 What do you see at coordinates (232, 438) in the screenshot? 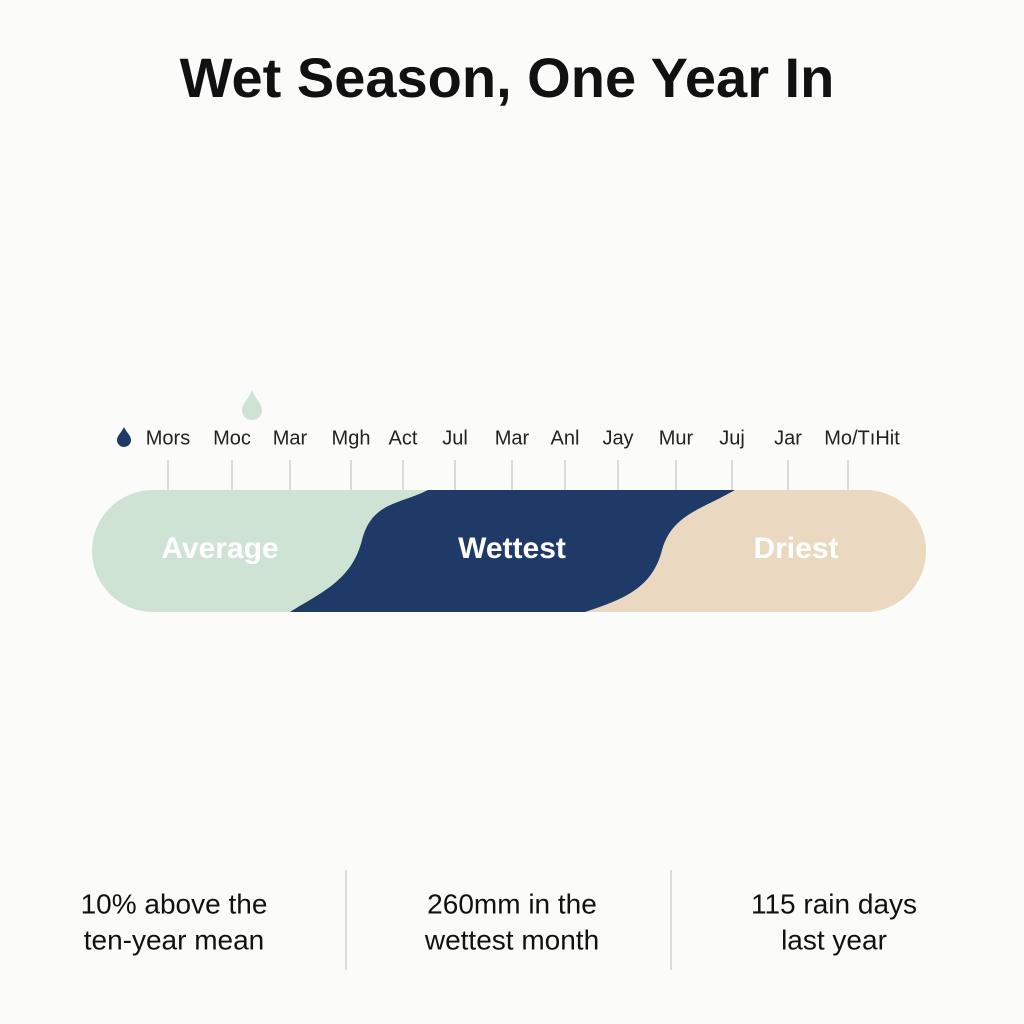
I see `month-label: Moc` at bounding box center [232, 438].